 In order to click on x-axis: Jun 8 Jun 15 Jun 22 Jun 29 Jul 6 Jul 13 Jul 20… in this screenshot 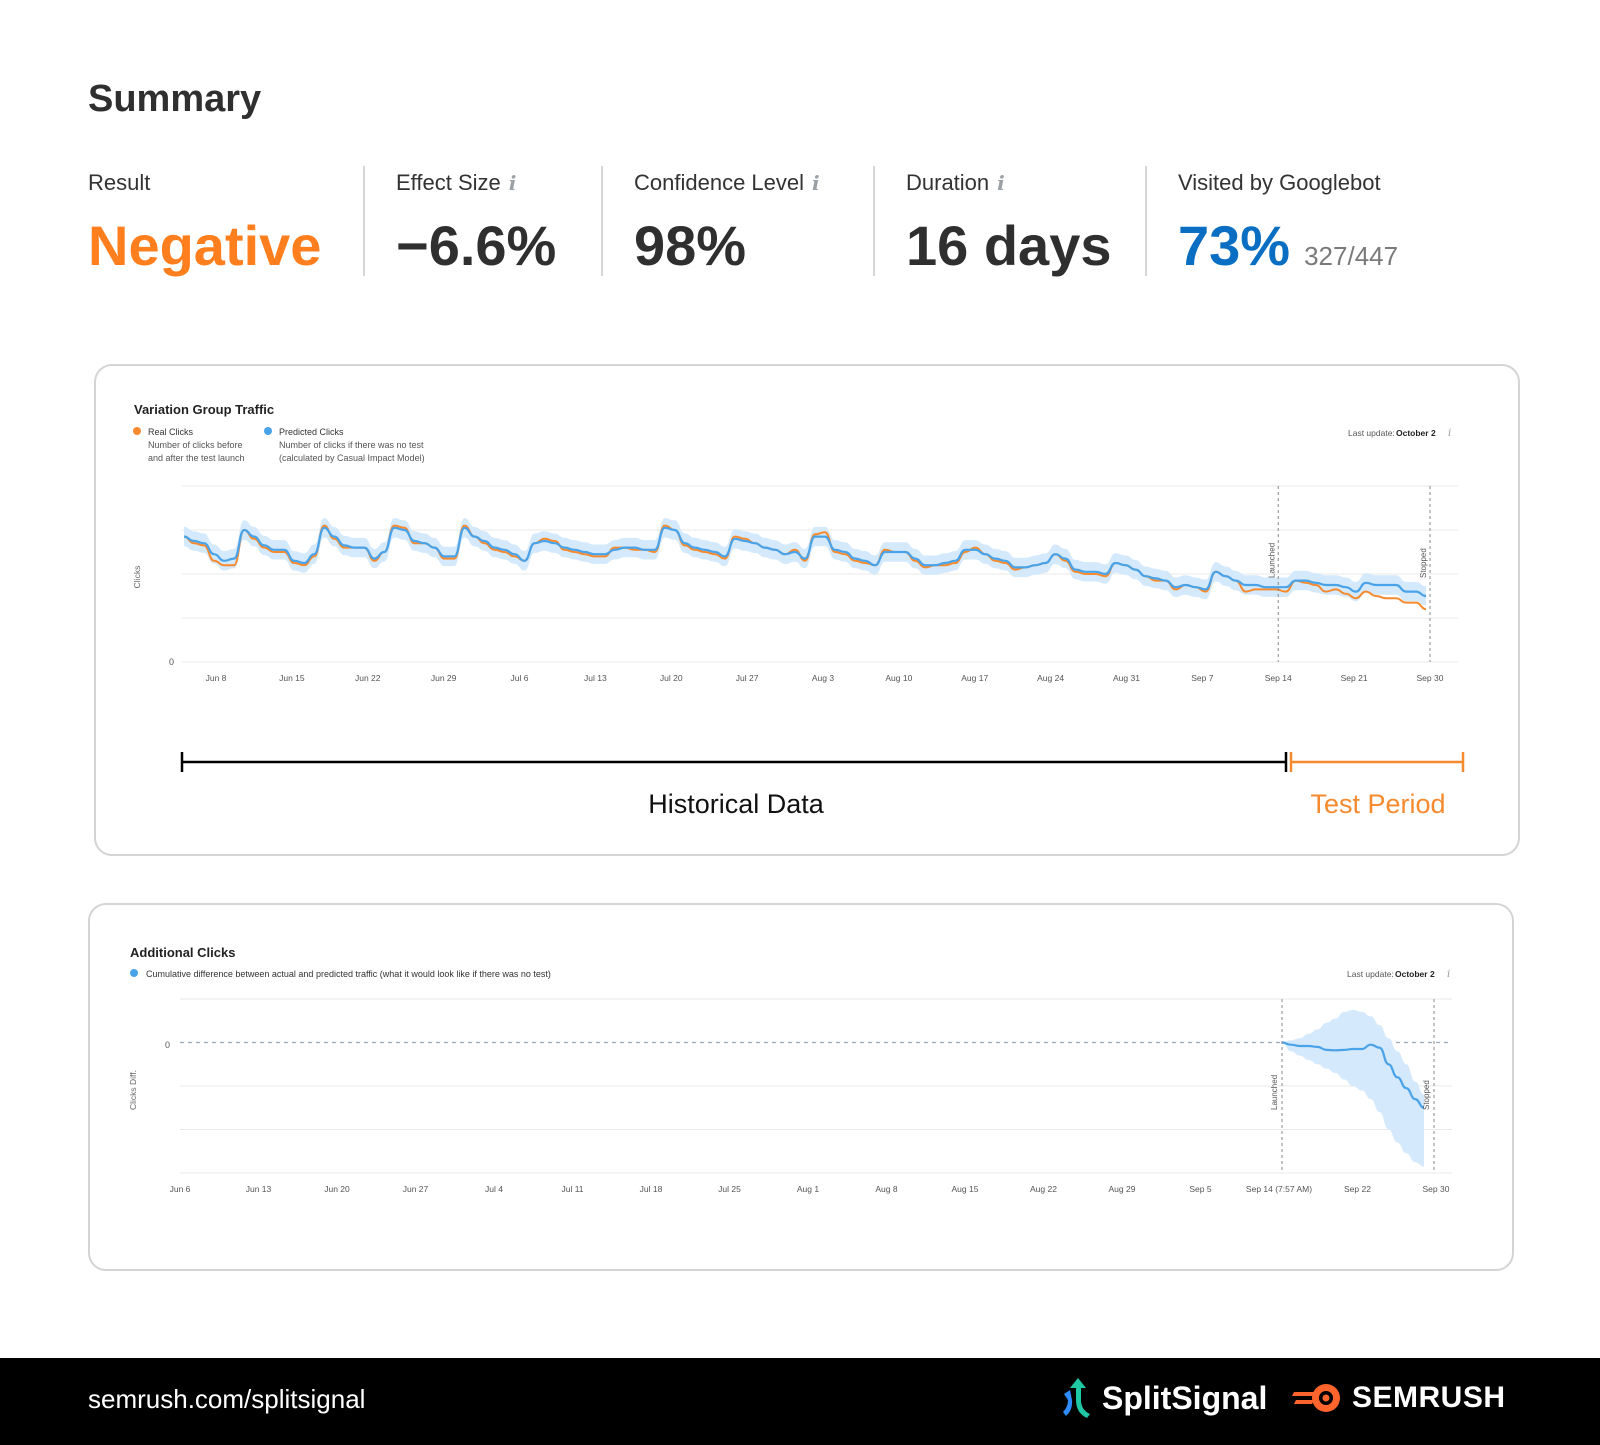, I will do `click(825, 678)`.